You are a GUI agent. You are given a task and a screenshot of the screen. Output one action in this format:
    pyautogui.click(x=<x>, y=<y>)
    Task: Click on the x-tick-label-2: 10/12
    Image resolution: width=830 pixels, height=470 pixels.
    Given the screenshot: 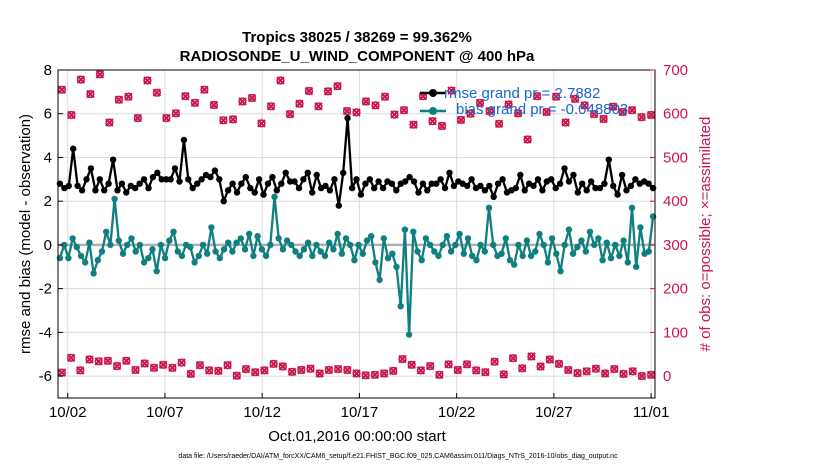 What is the action you would take?
    pyautogui.click(x=262, y=412)
    